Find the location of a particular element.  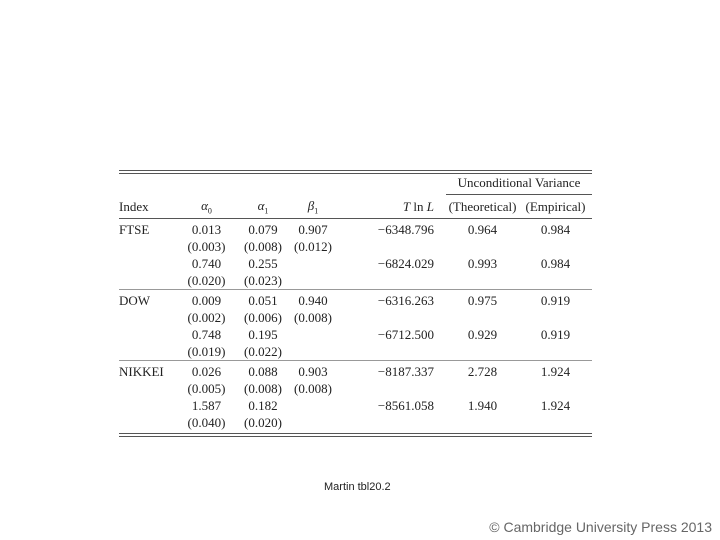

cell-theoretical: 0.993 is located at coordinates (482, 263).